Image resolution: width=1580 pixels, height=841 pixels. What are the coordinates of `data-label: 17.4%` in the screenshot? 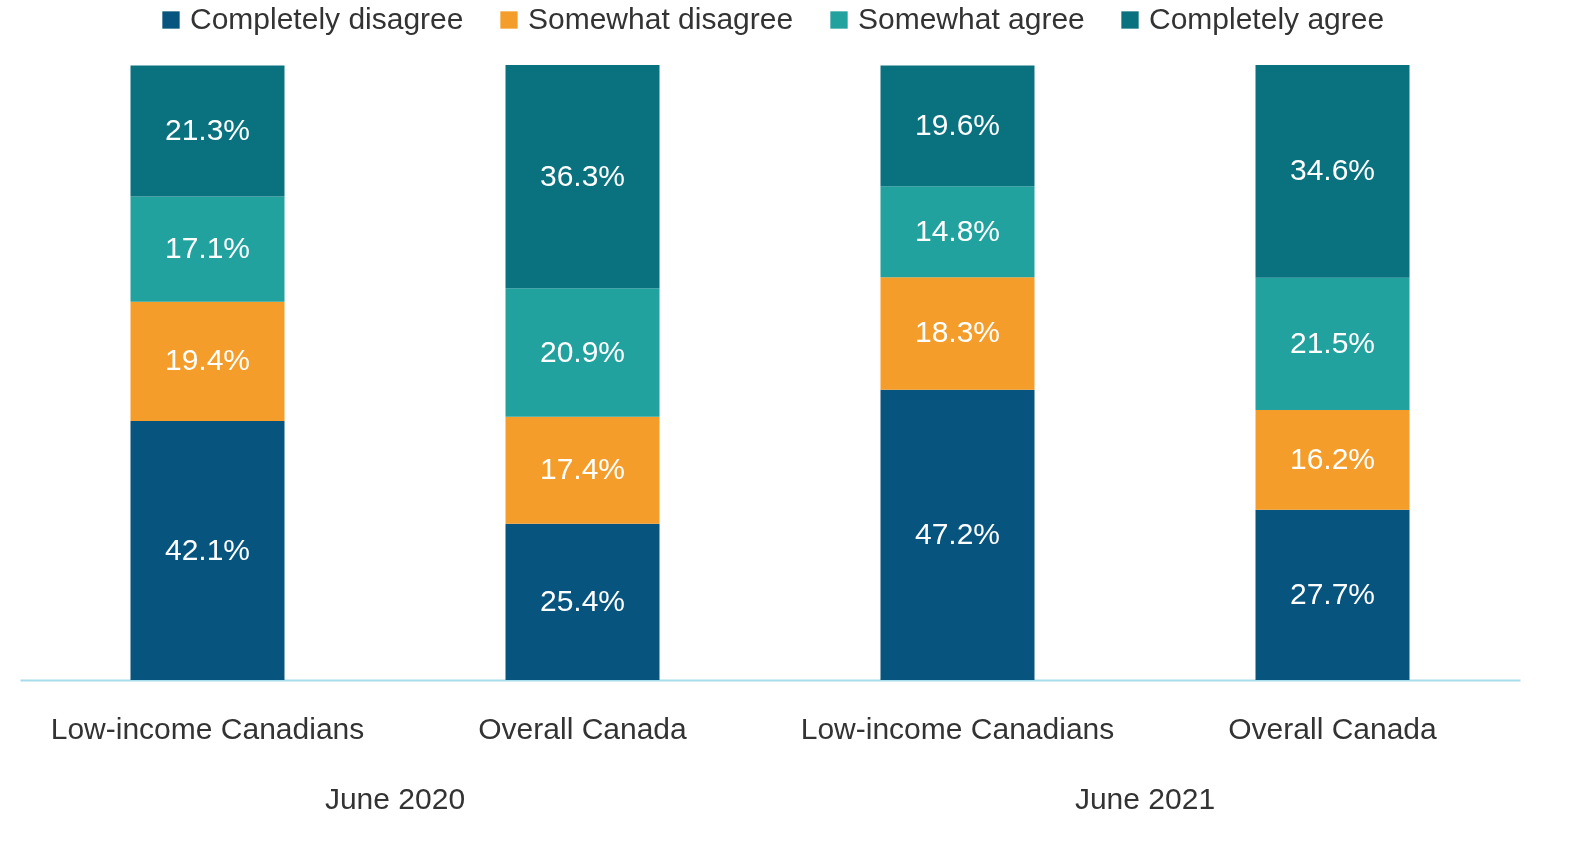 It's located at (582, 469).